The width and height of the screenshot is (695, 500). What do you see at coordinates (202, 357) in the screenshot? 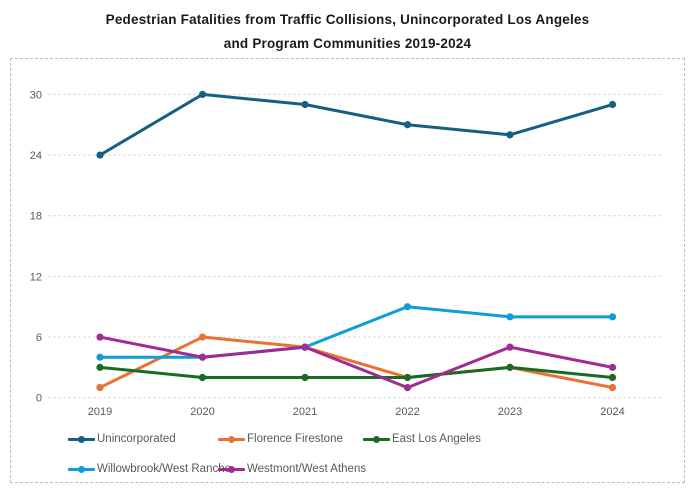
I see `data-point-westmont-west-athens-2020` at bounding box center [202, 357].